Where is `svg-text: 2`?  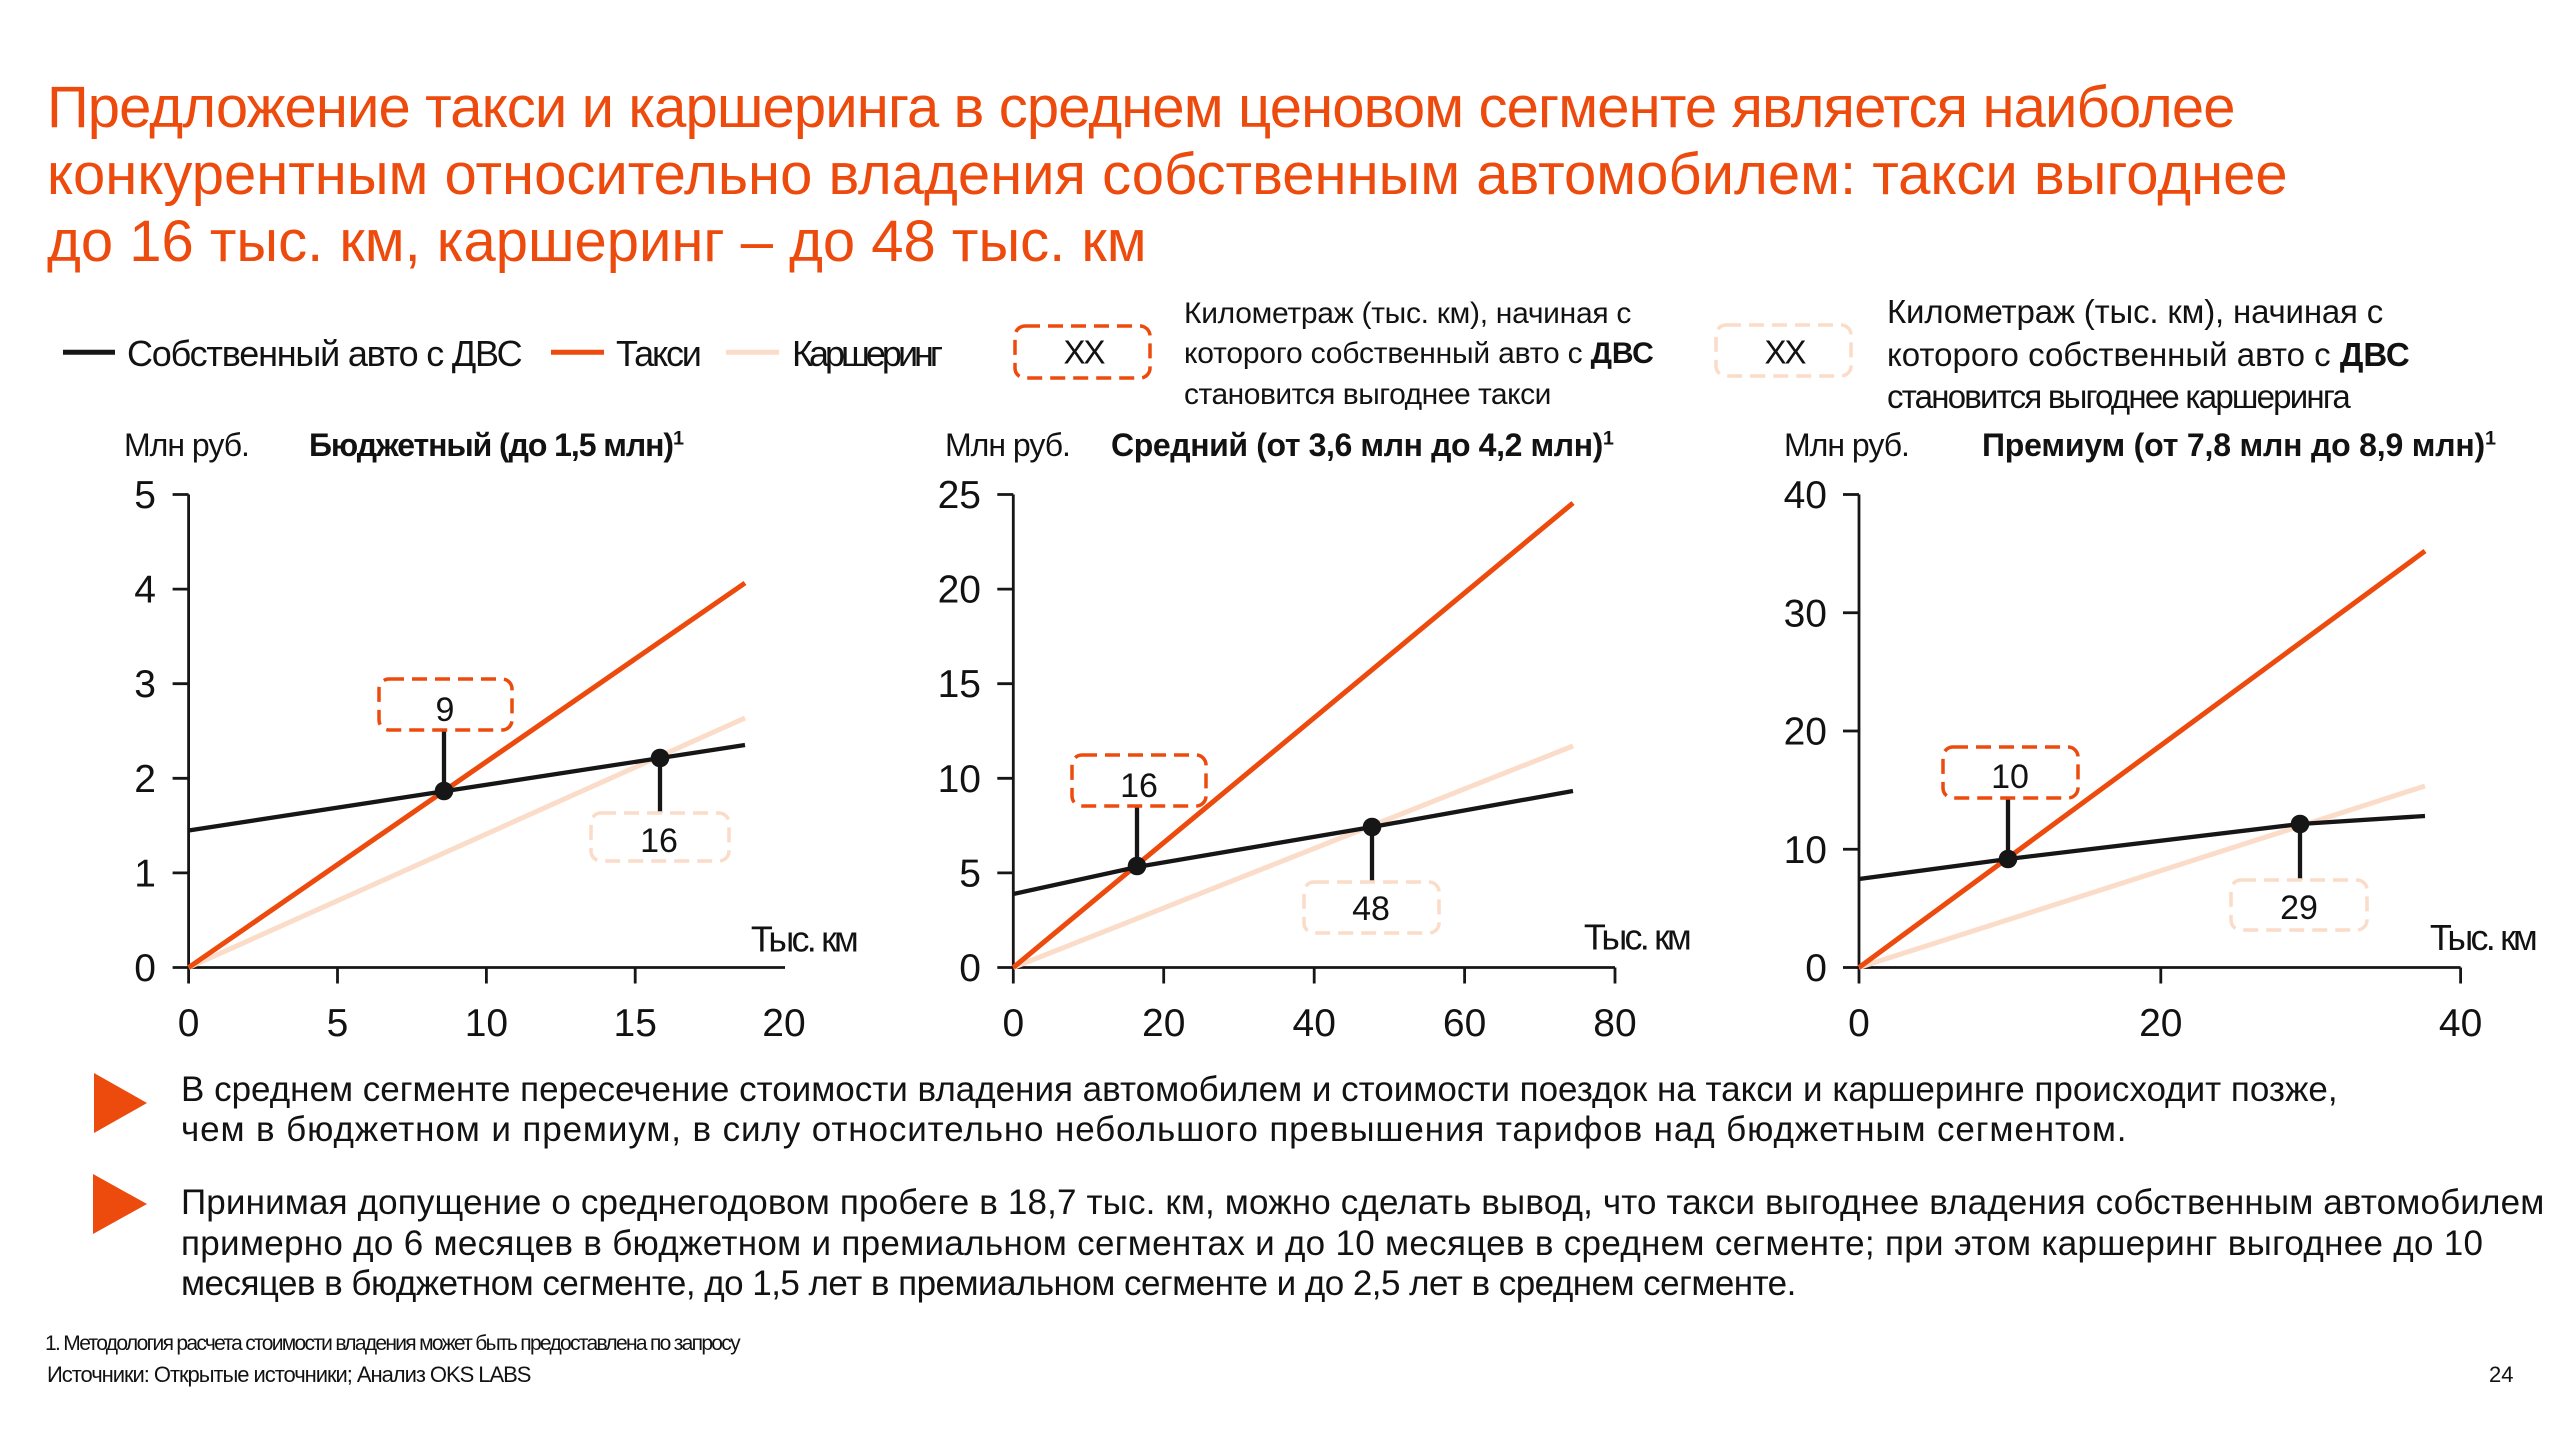 svg-text: 2 is located at coordinates (145, 779).